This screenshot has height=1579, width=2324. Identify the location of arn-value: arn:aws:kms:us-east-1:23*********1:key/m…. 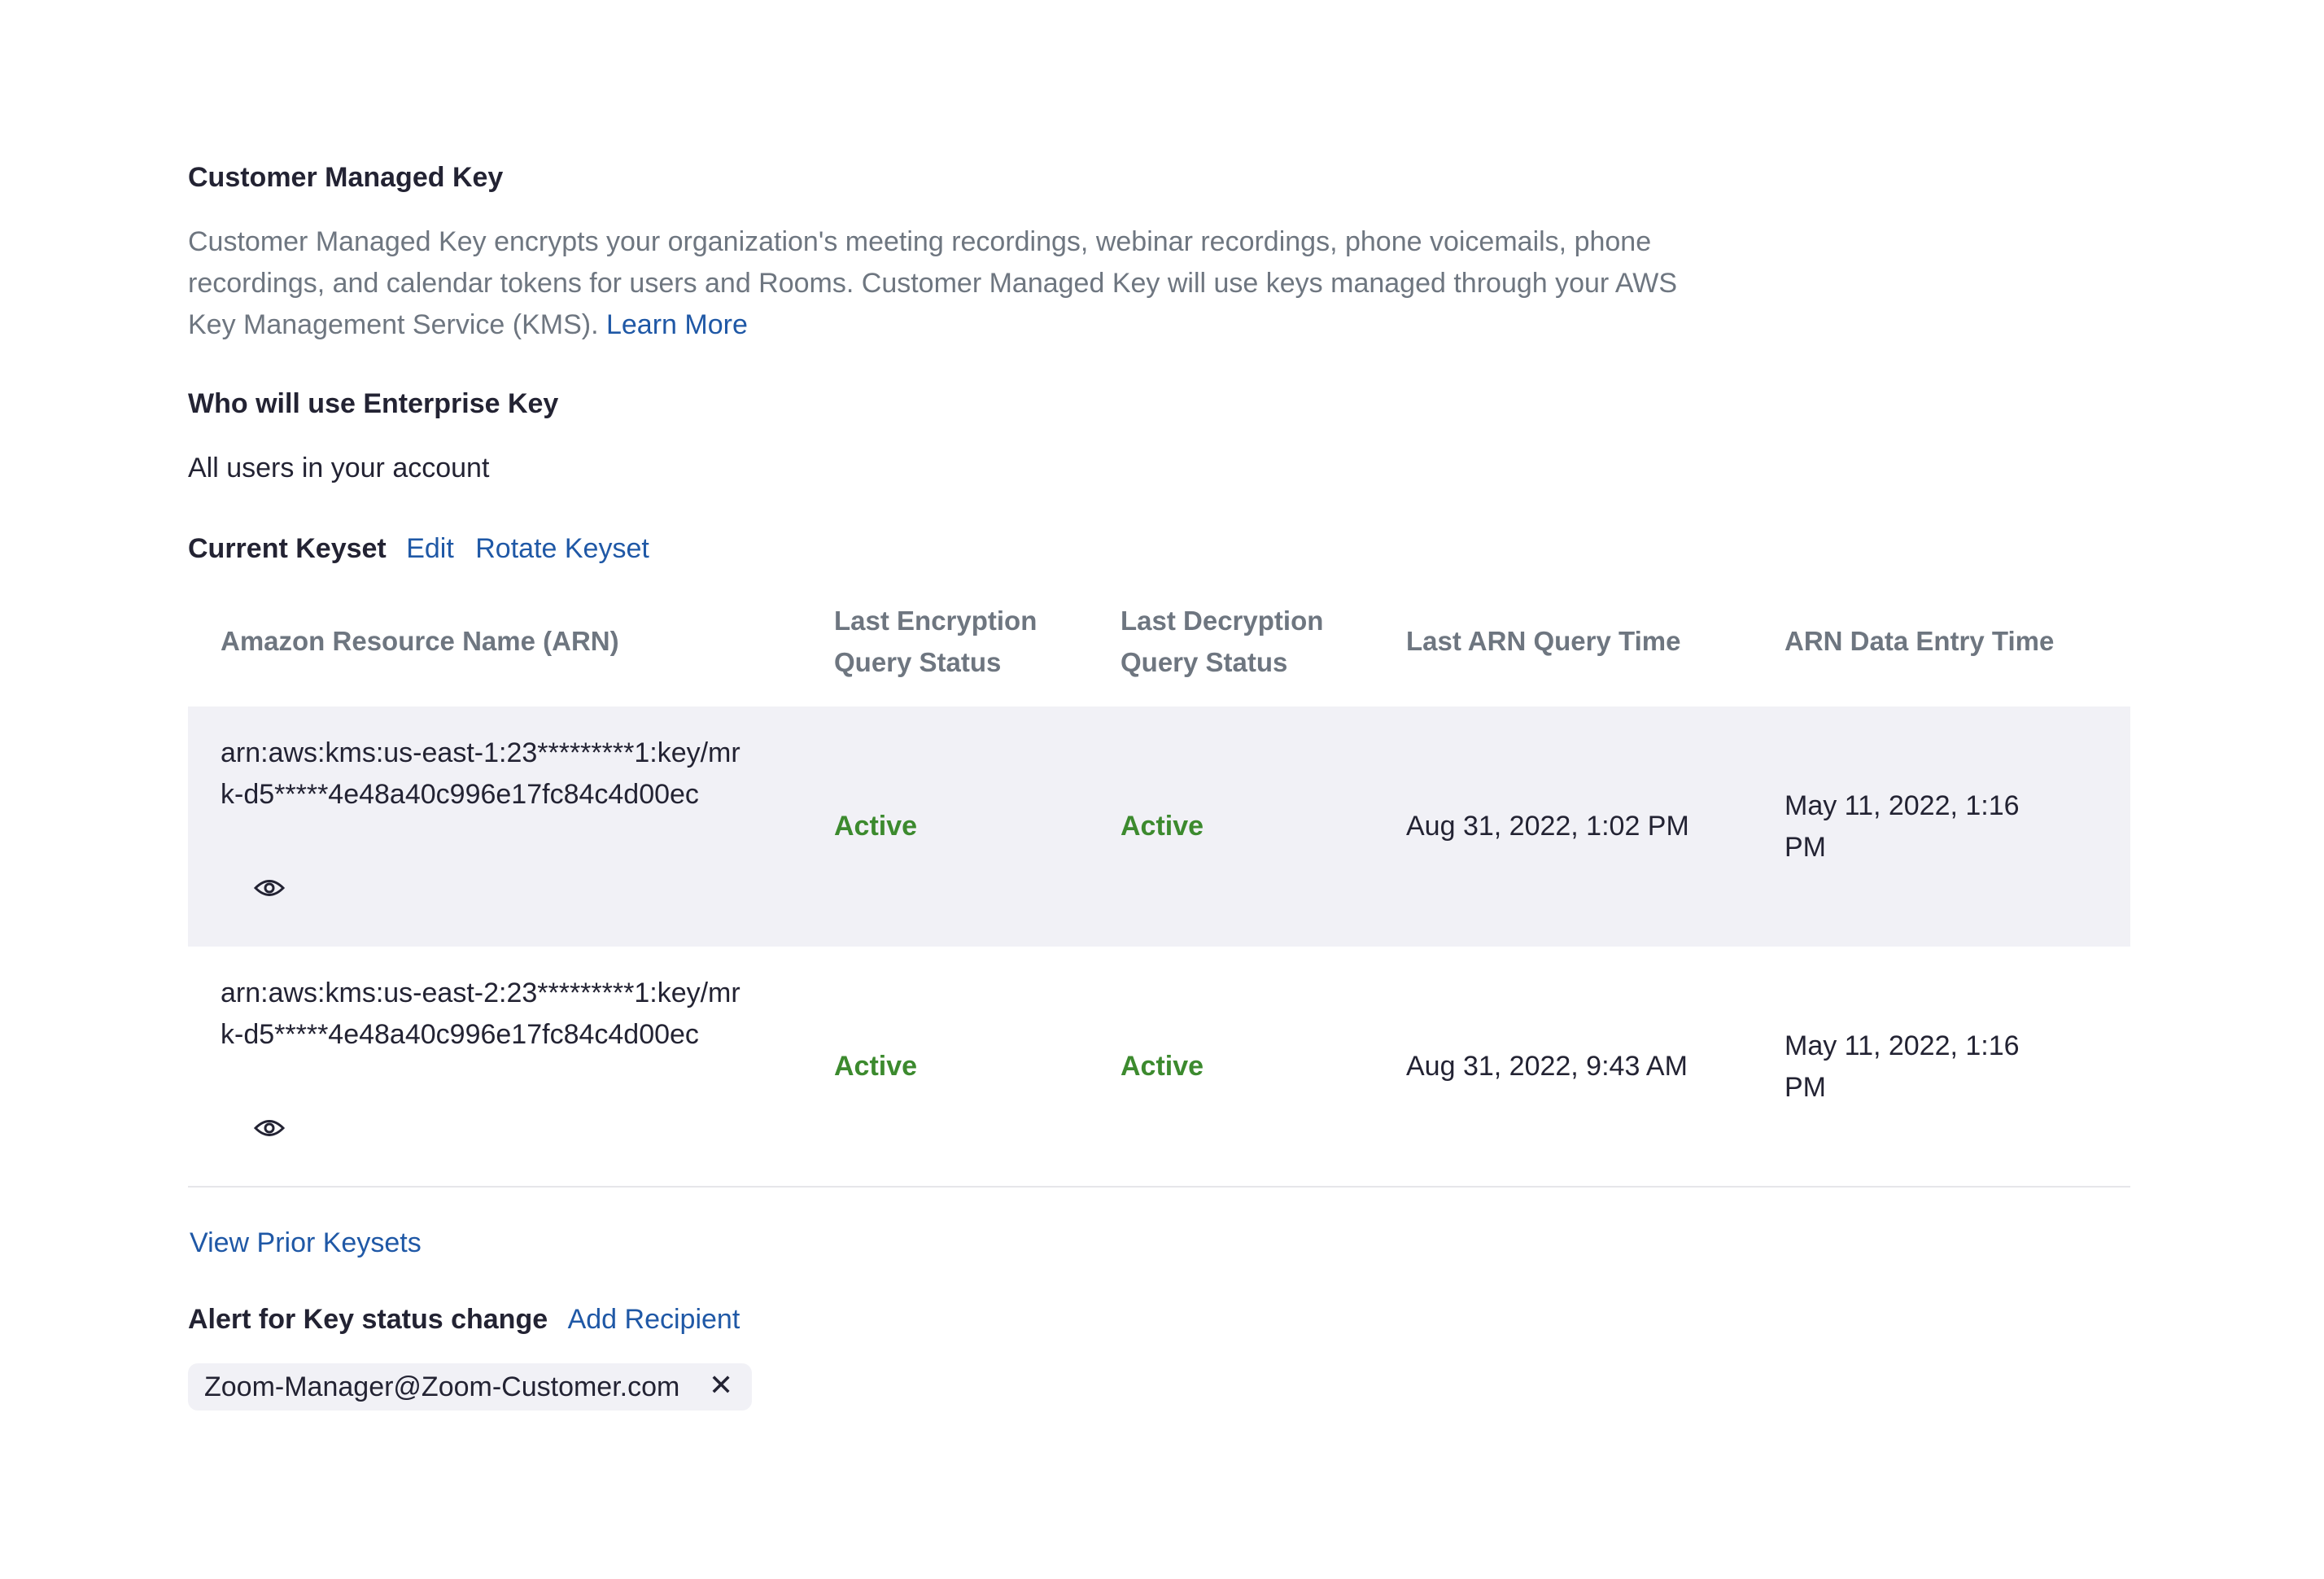
(480, 773).